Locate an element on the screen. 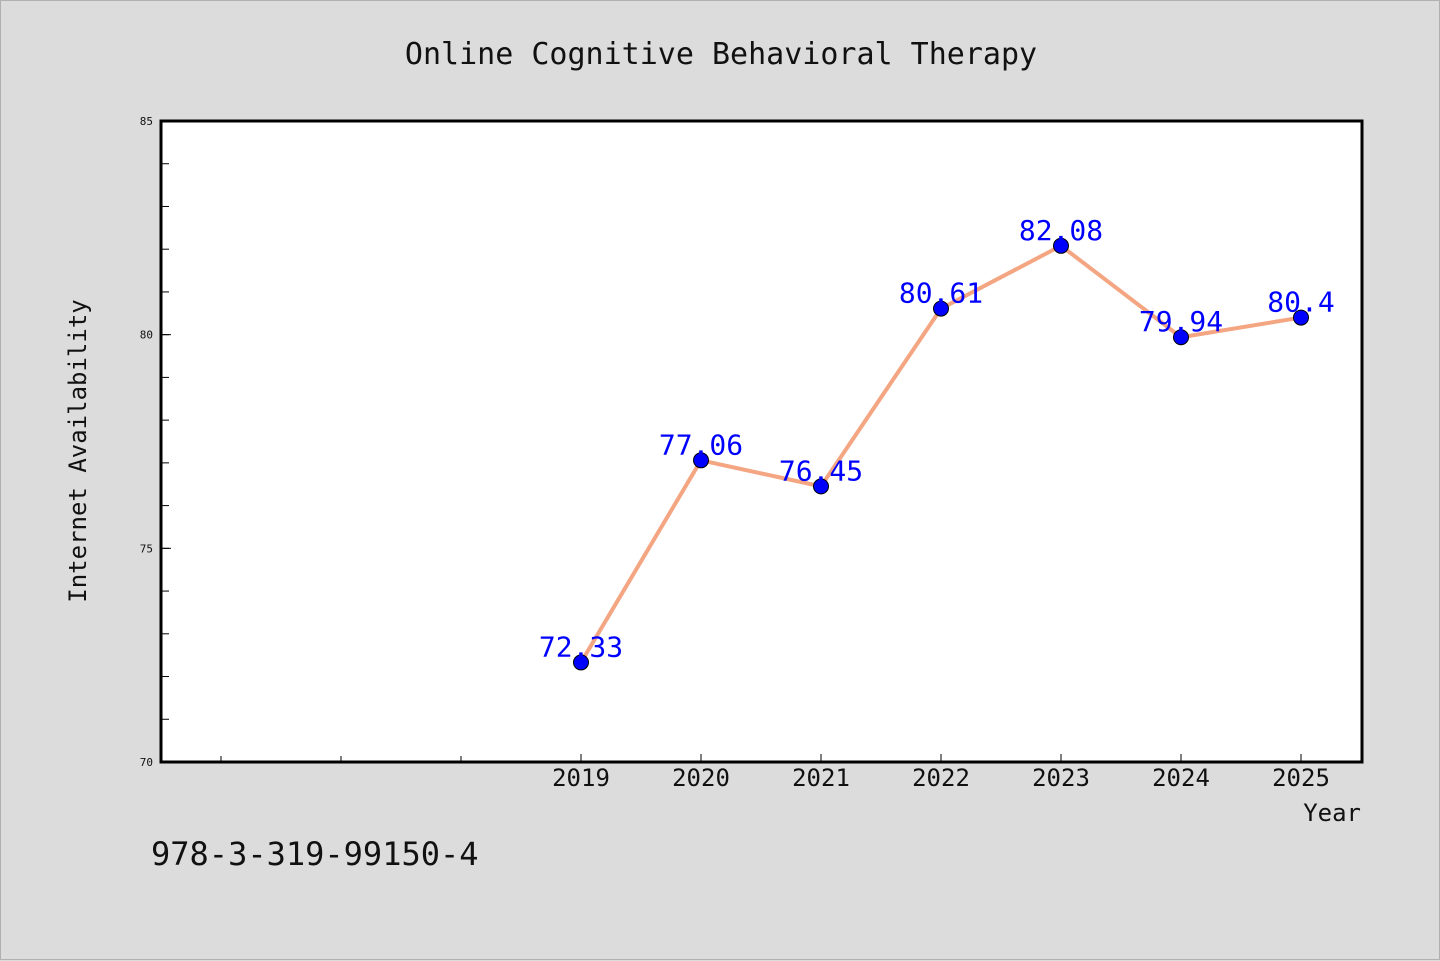 The width and height of the screenshot is (1440, 961). data-label: 80.4 is located at coordinates (1300, 302).